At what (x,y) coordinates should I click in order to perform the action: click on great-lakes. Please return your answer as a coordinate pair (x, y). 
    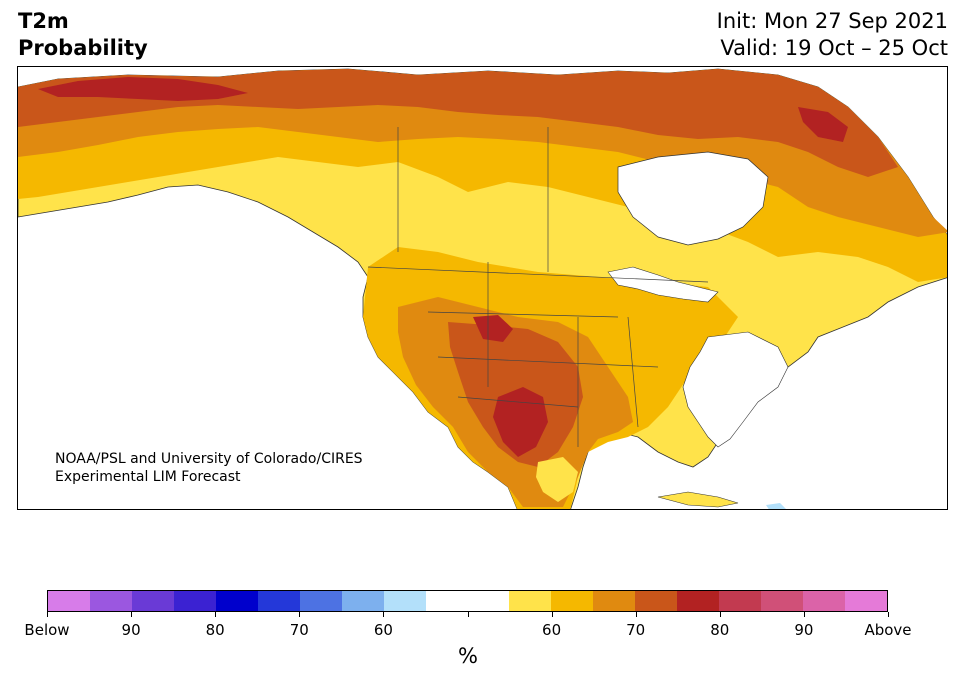
    Looking at the image, I should click on (663, 284).